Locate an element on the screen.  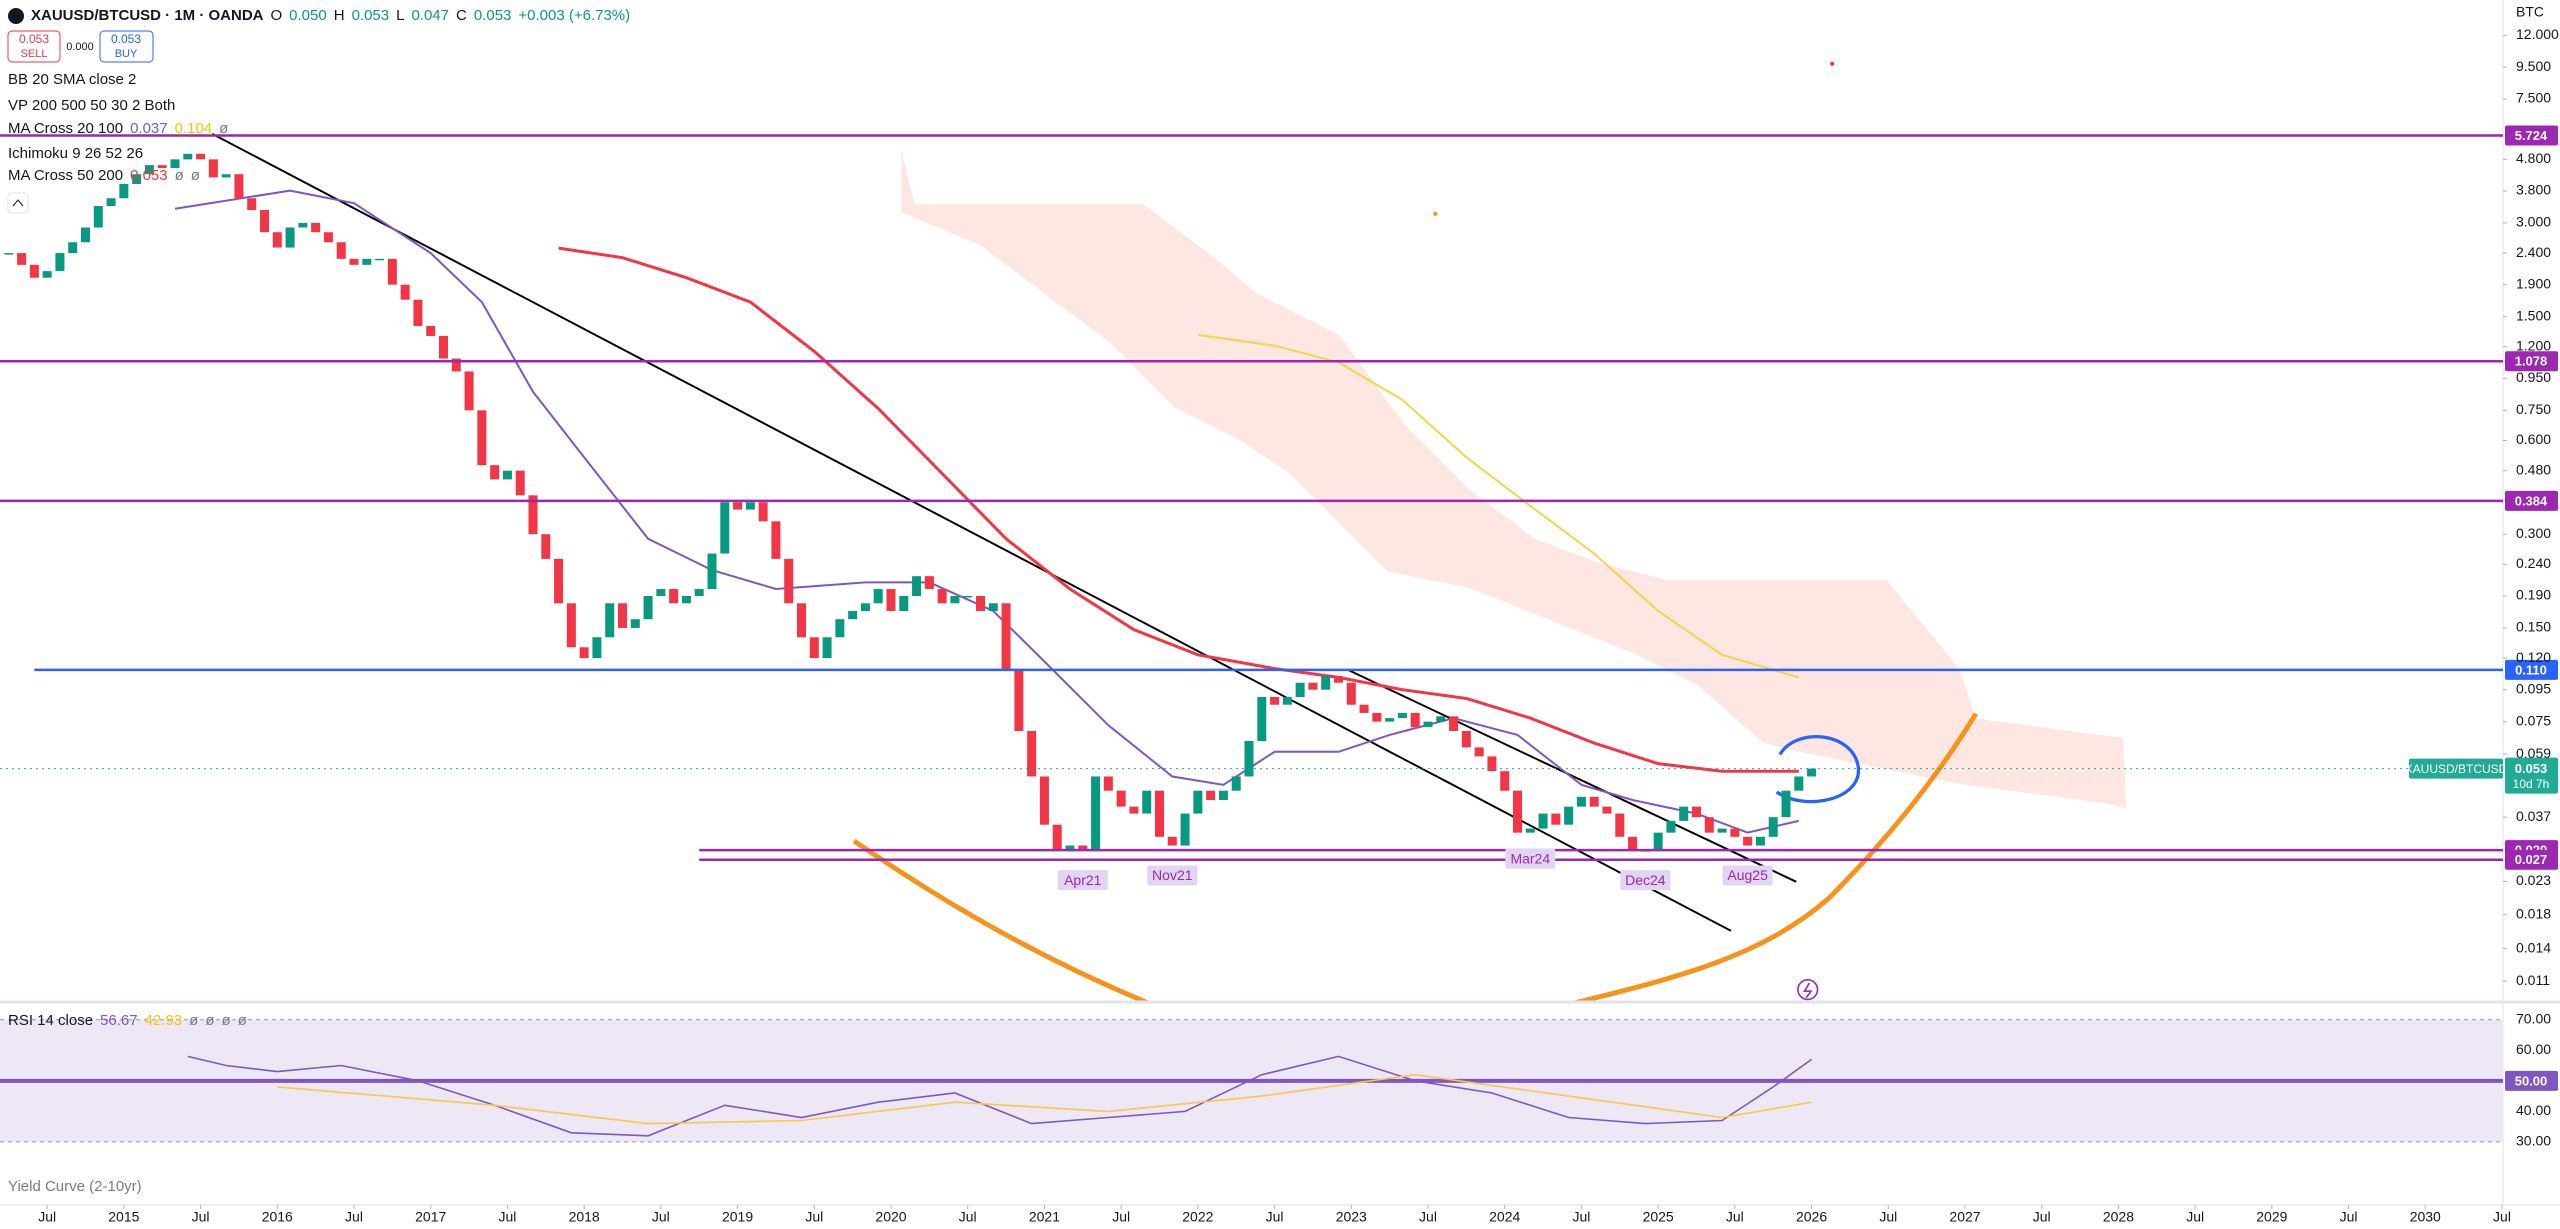
y-tick-label: 4.800 is located at coordinates (2533, 158).